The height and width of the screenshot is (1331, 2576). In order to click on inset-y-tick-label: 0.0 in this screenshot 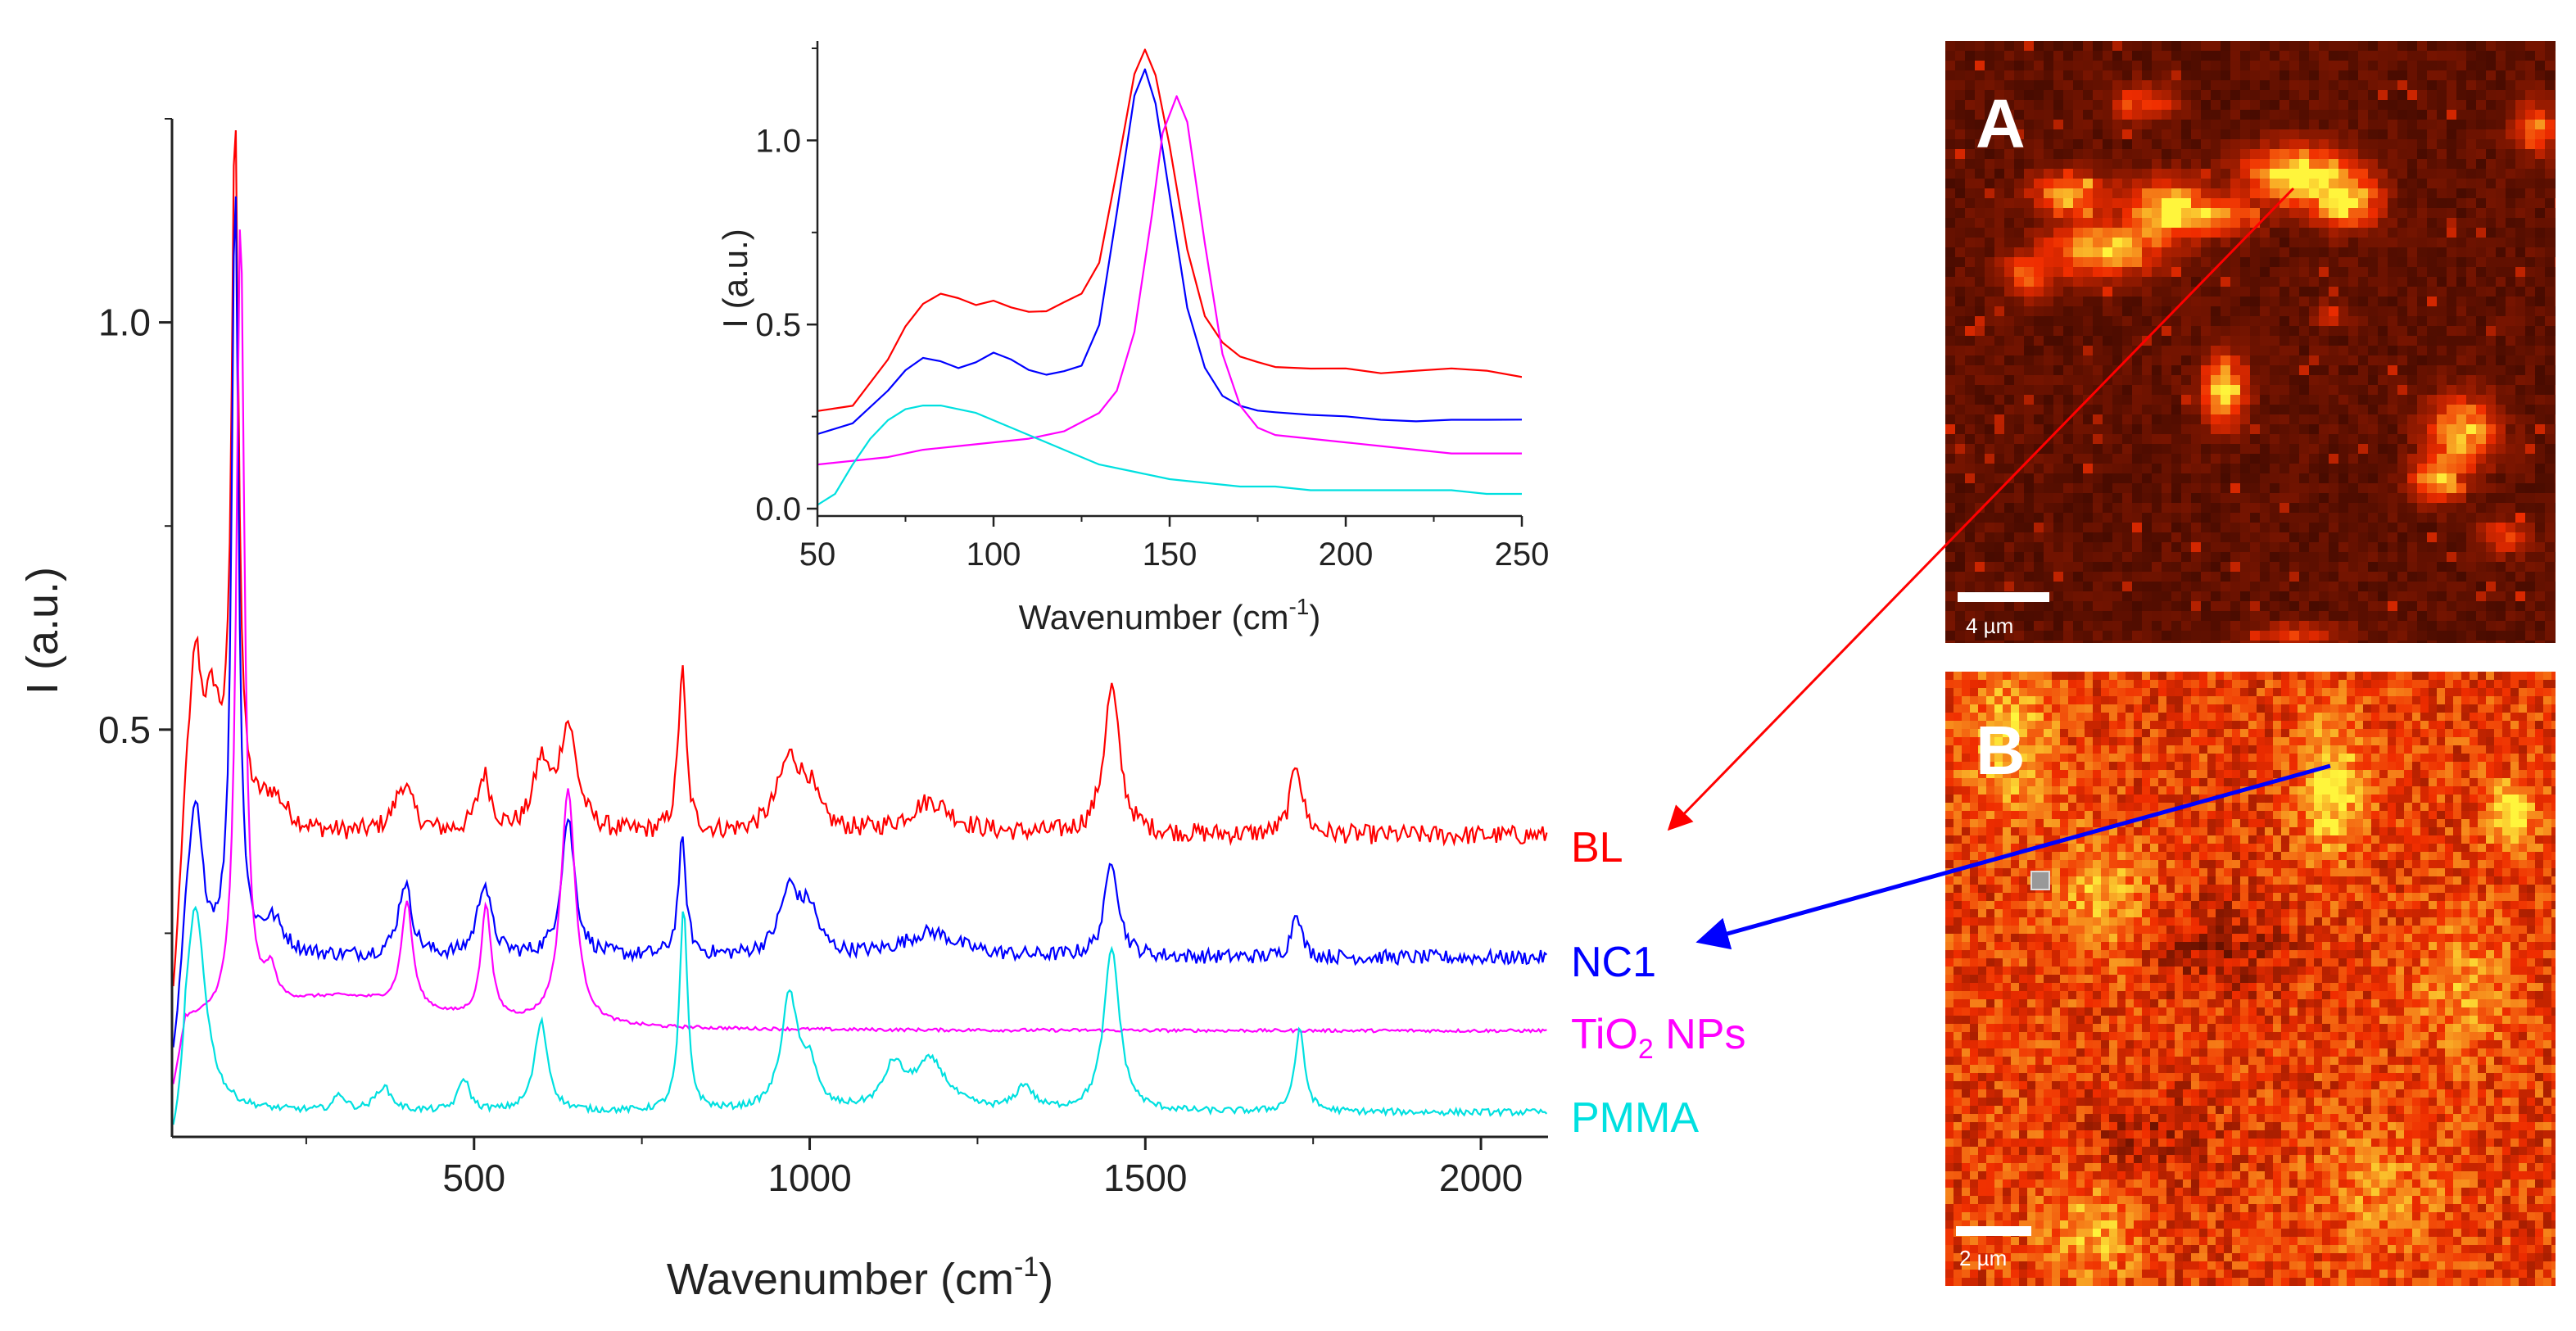, I will do `click(778, 509)`.